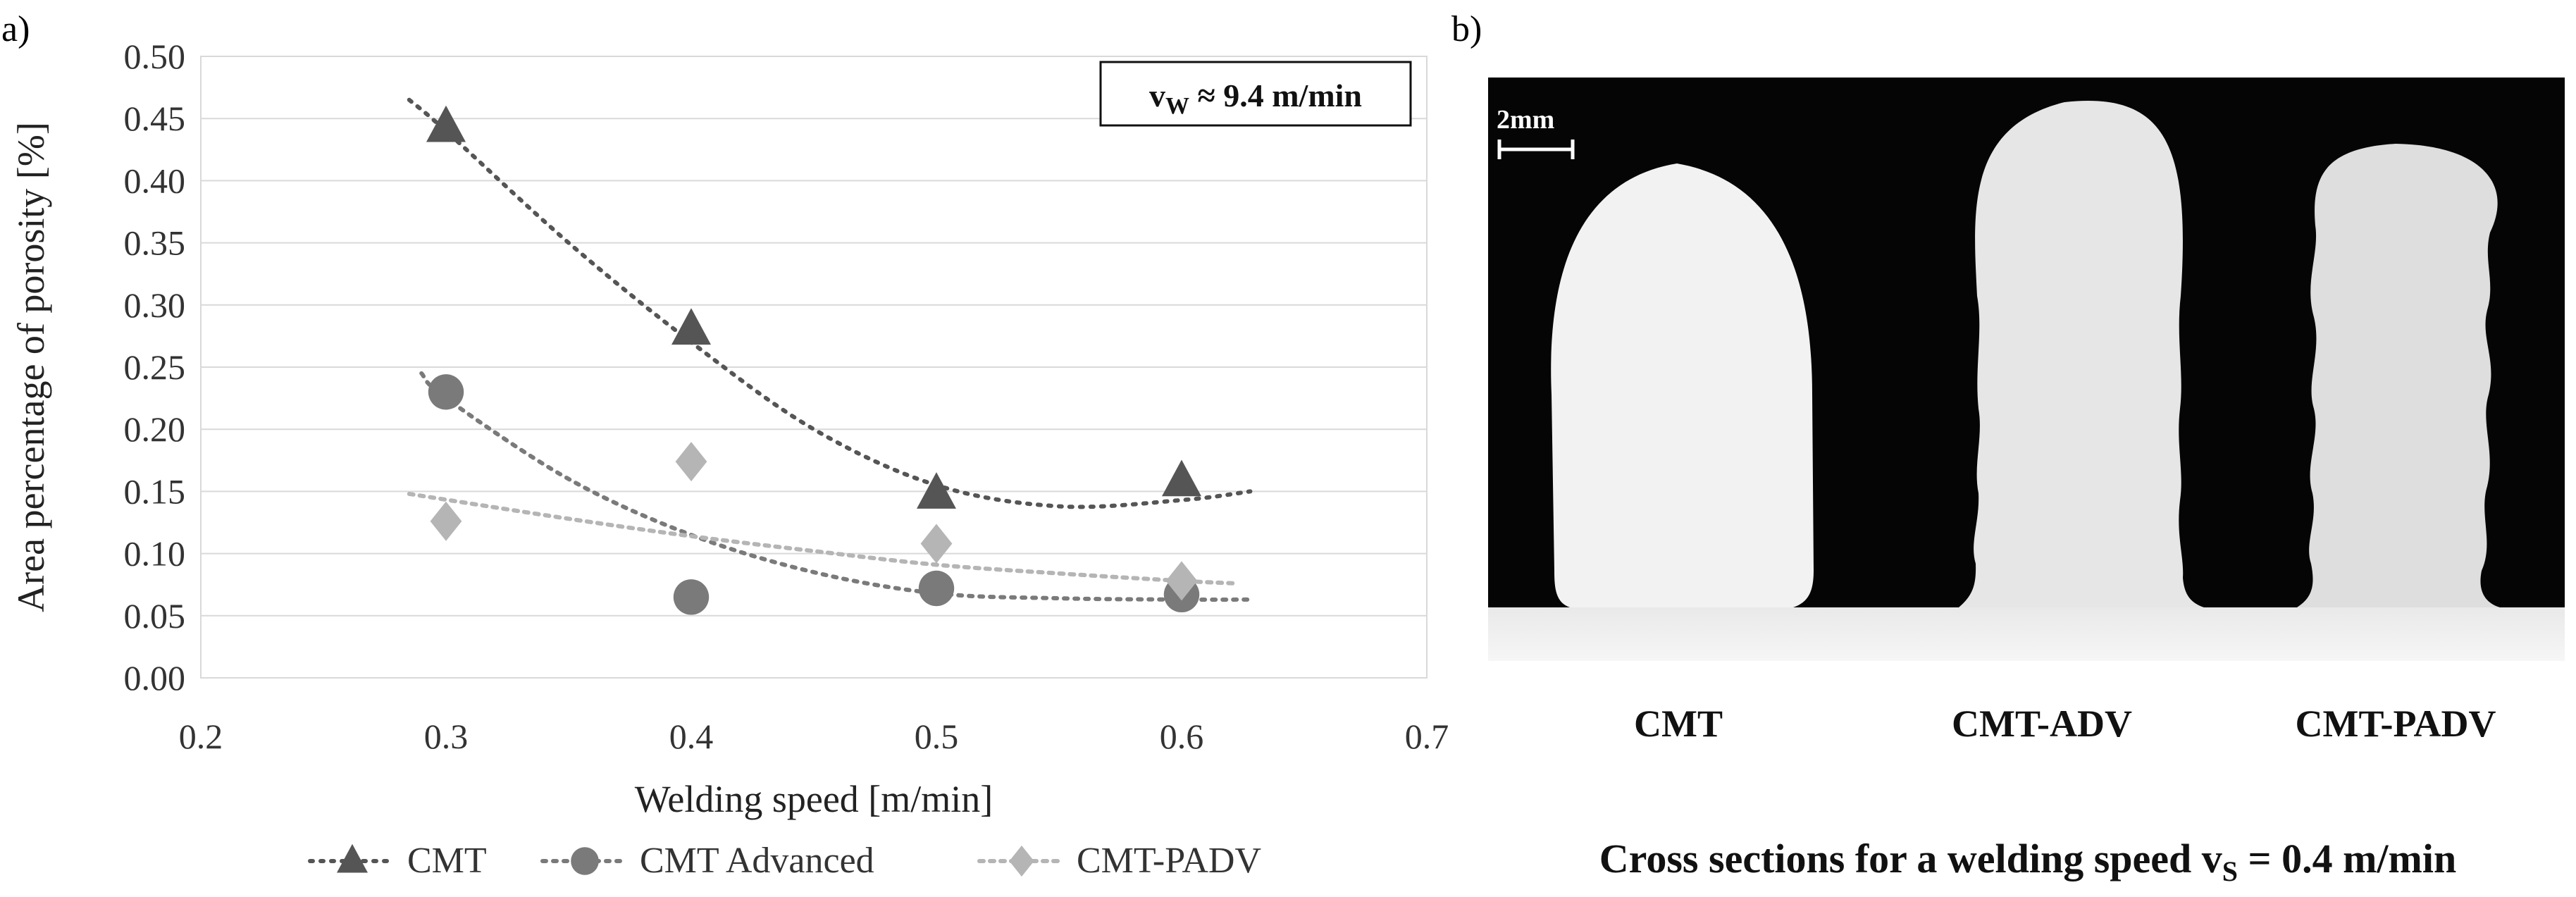 The height and width of the screenshot is (897, 2576). What do you see at coordinates (155, 429) in the screenshot?
I see `y-tick-label: 0.20` at bounding box center [155, 429].